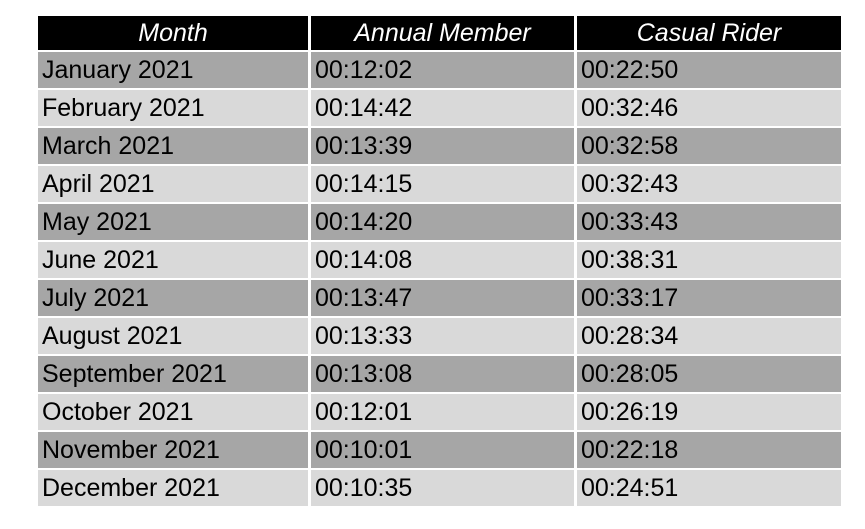  I want to click on month-cell: June 2021, so click(173, 260).